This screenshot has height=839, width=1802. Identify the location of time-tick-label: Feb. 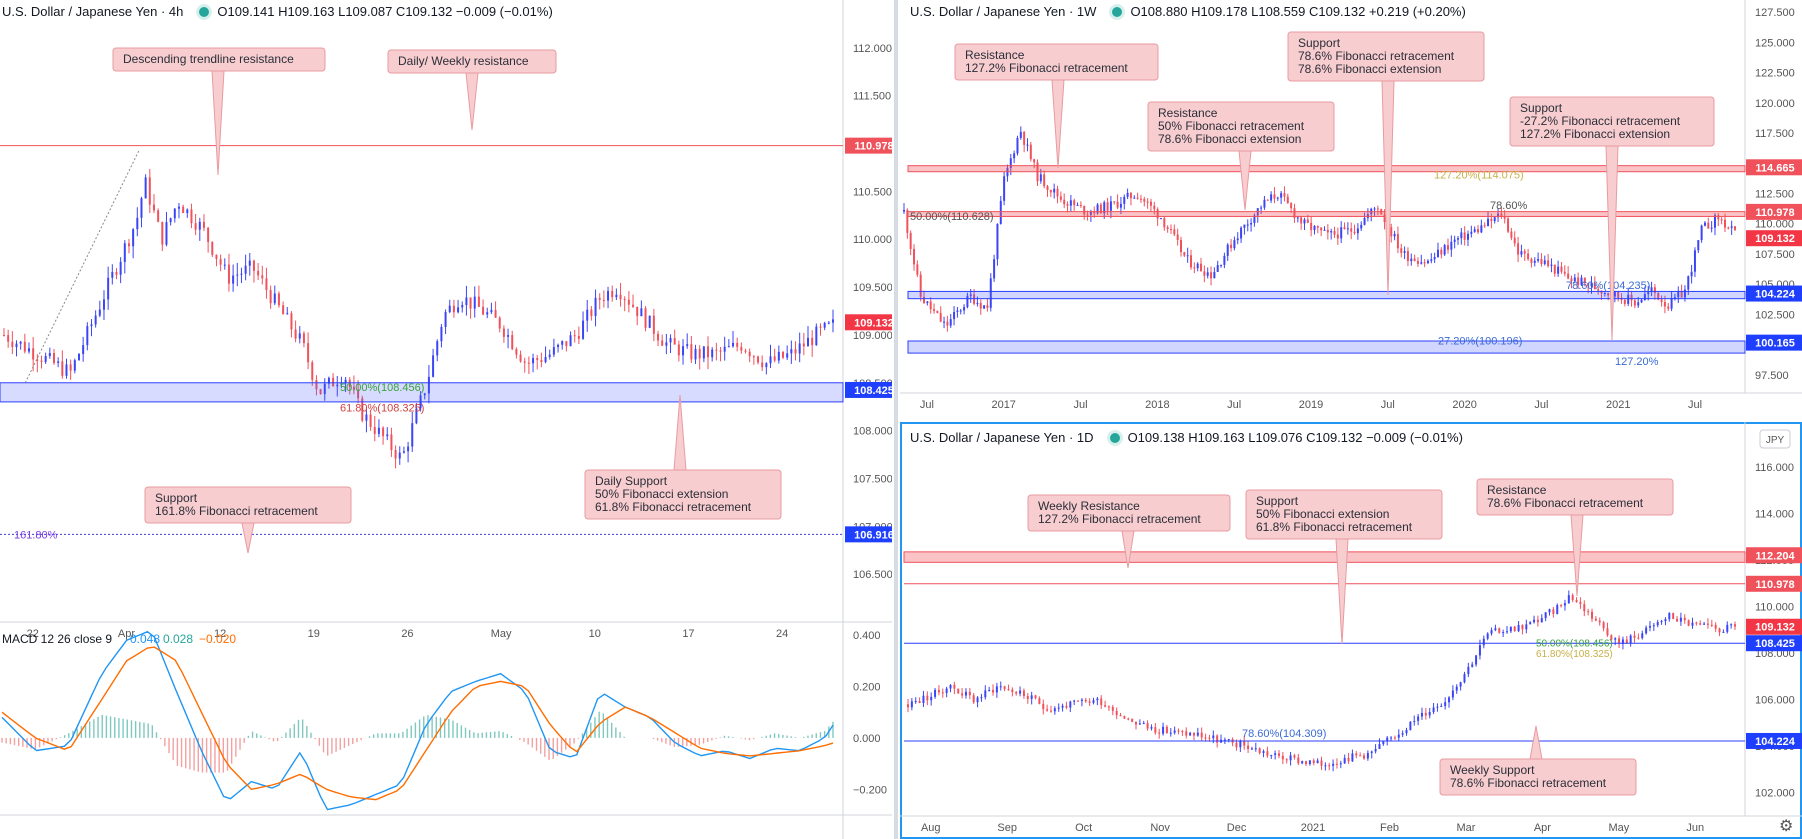
(1389, 828).